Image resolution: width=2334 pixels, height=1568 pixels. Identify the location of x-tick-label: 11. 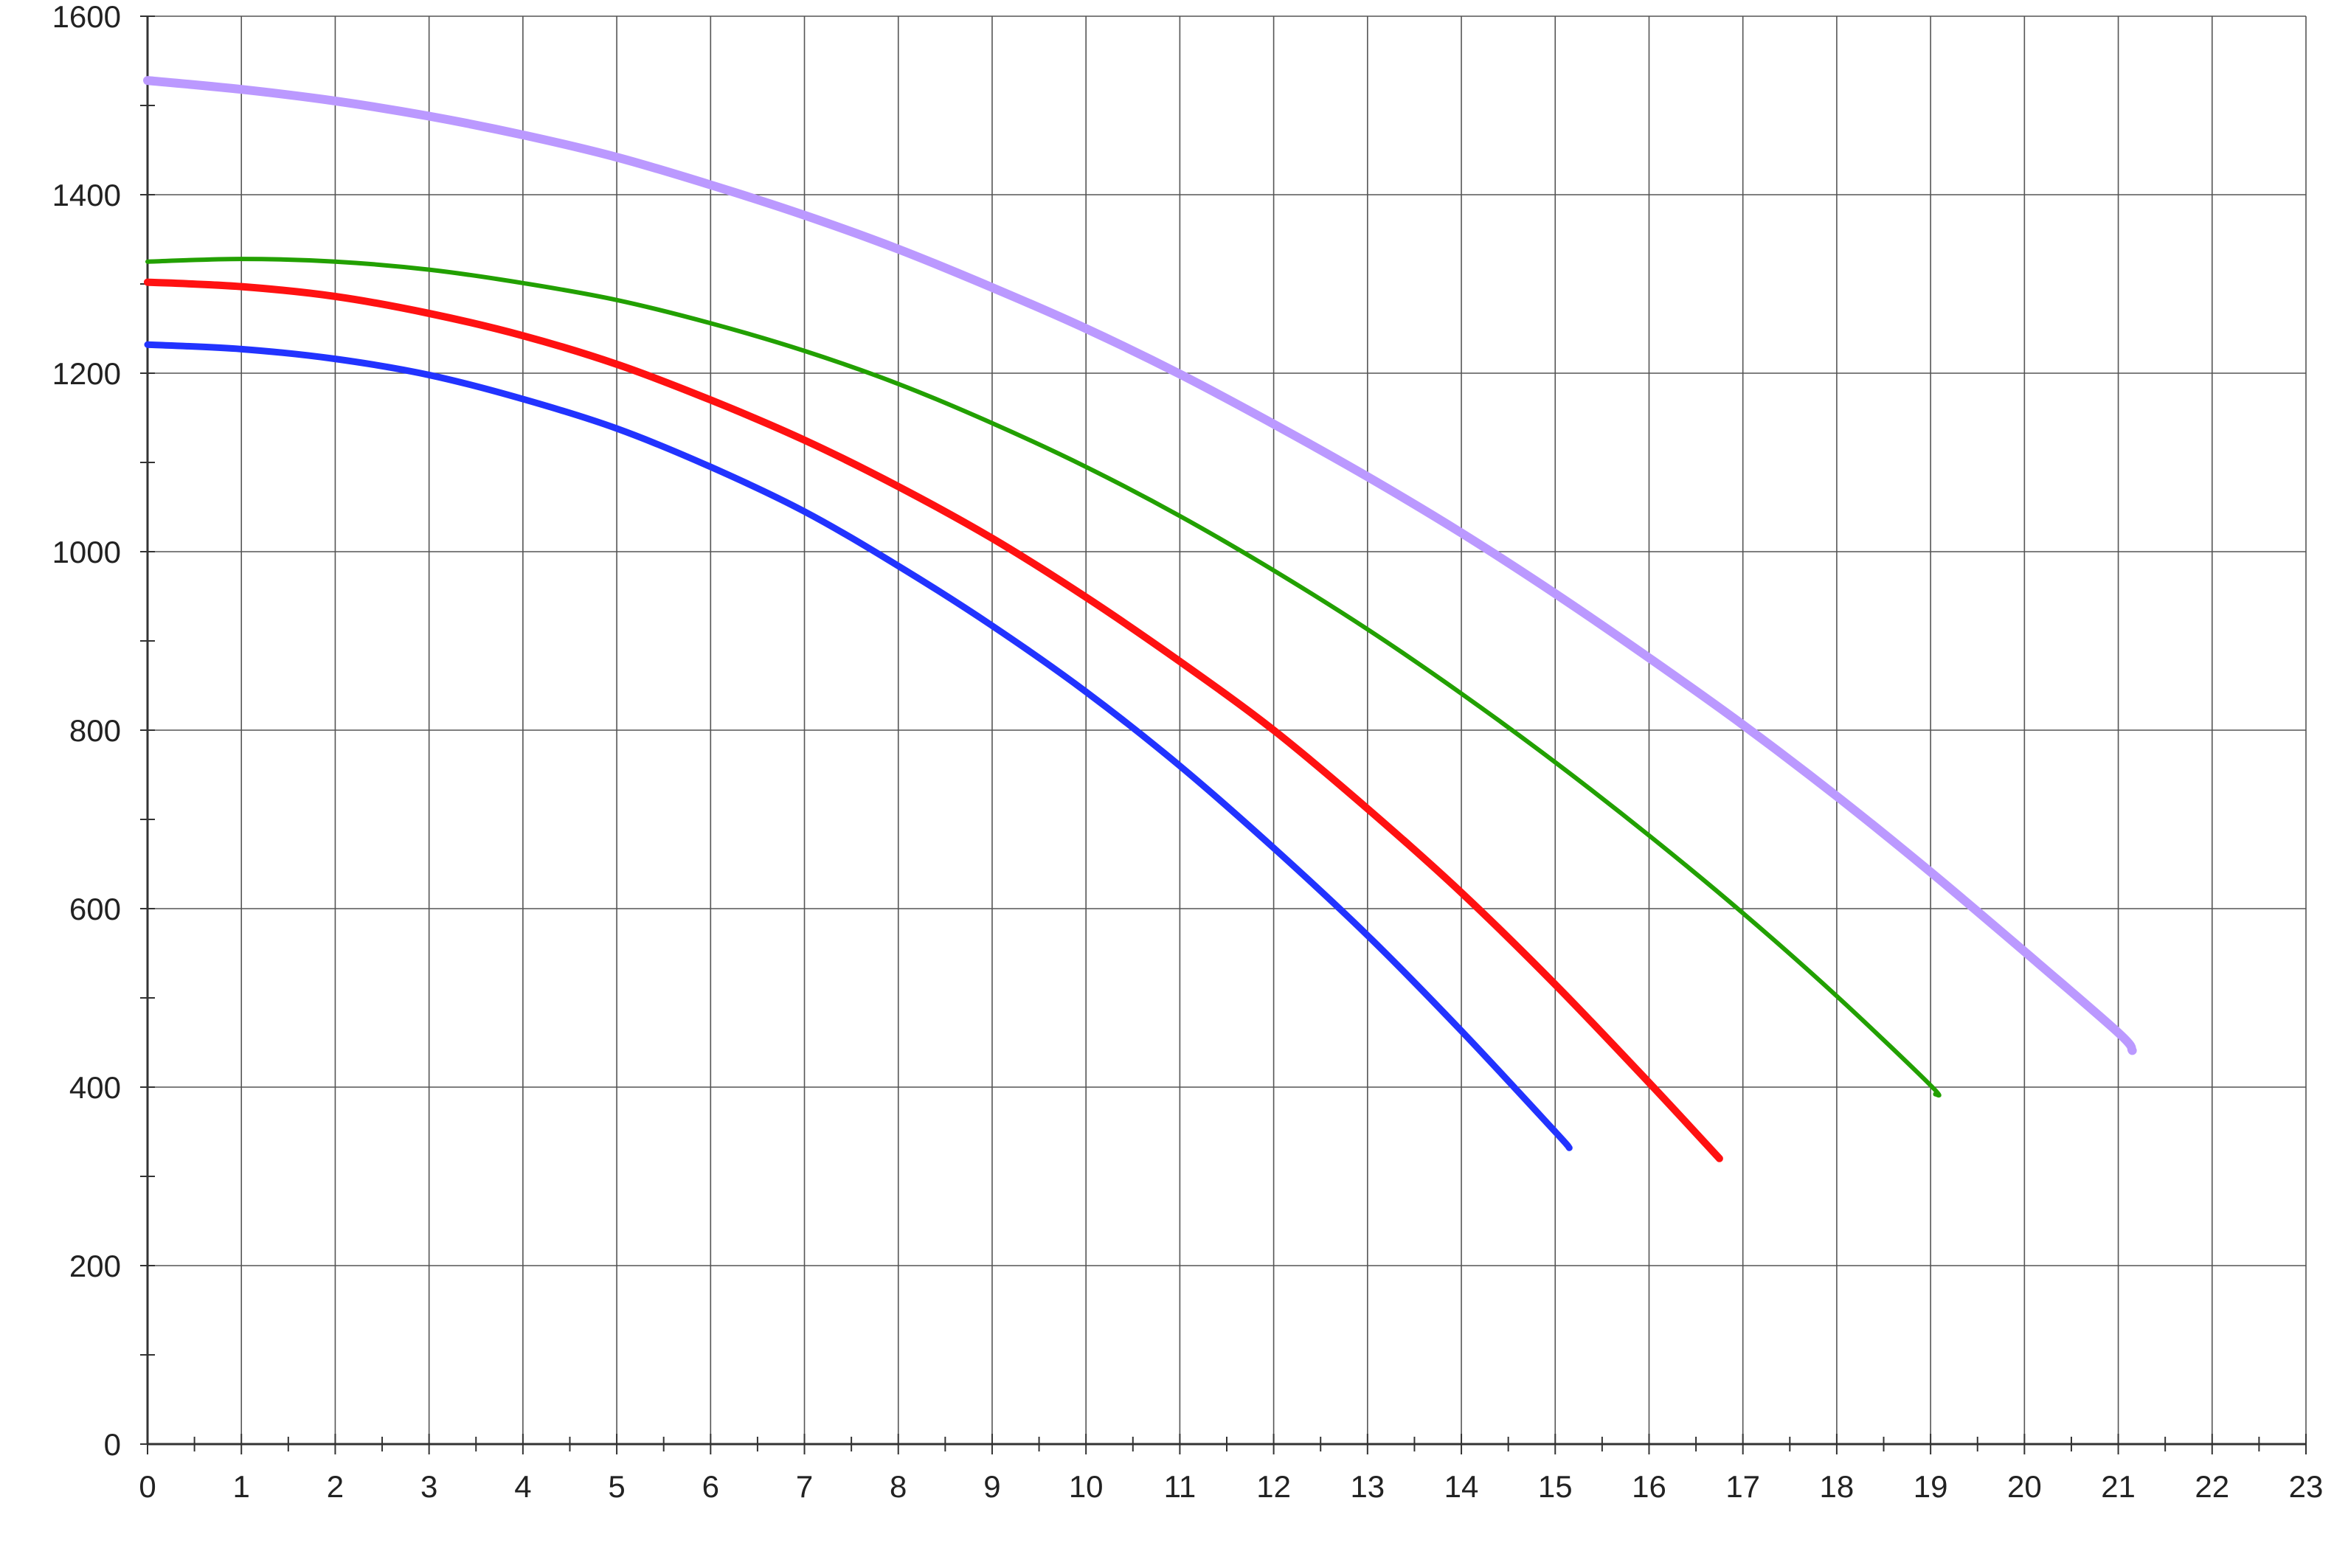
(1180, 1486).